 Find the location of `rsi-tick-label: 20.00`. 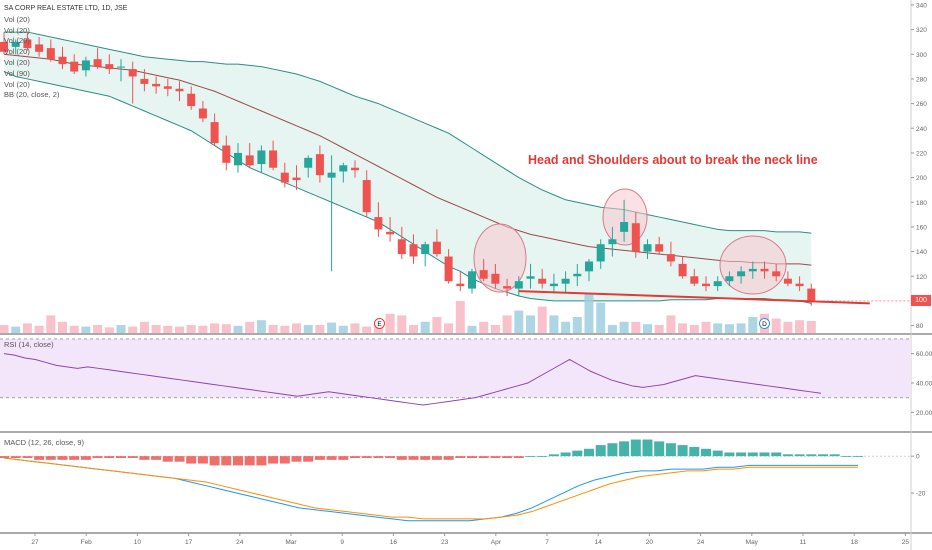

rsi-tick-label: 20.00 is located at coordinates (924, 413).